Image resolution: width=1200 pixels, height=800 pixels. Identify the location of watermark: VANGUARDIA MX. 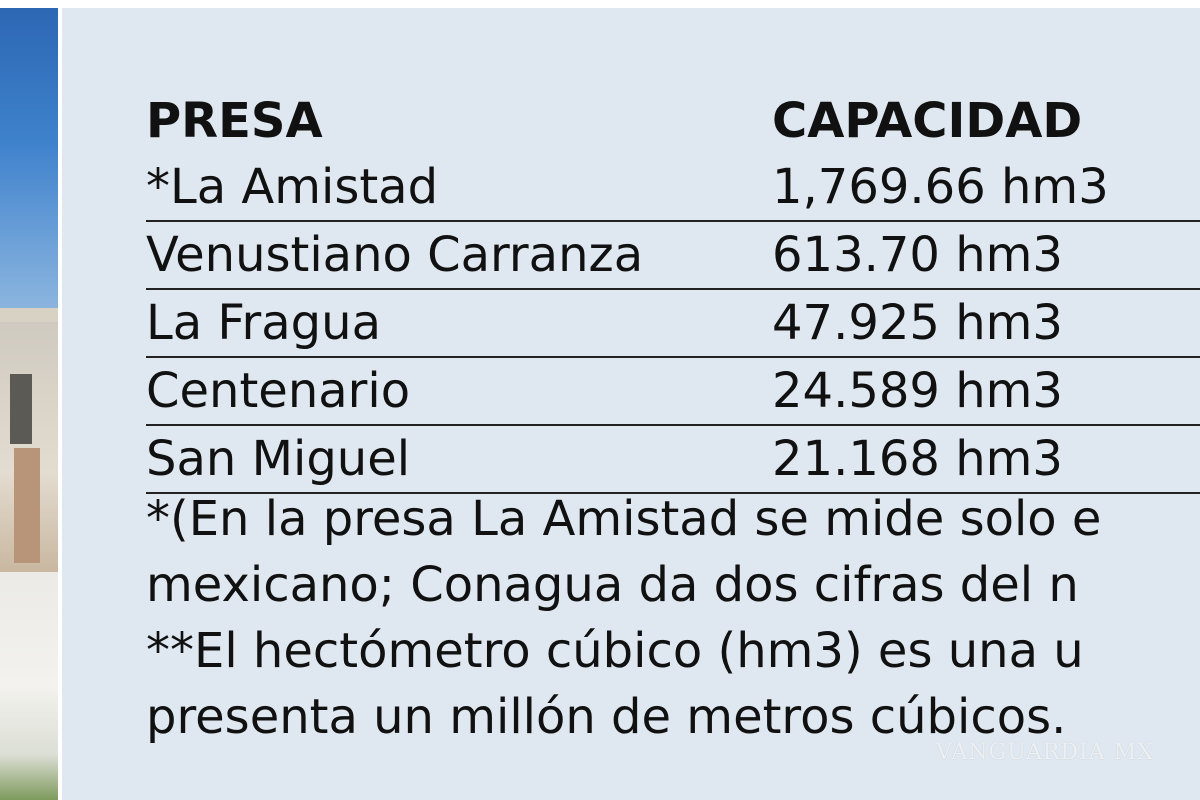
(1045, 752).